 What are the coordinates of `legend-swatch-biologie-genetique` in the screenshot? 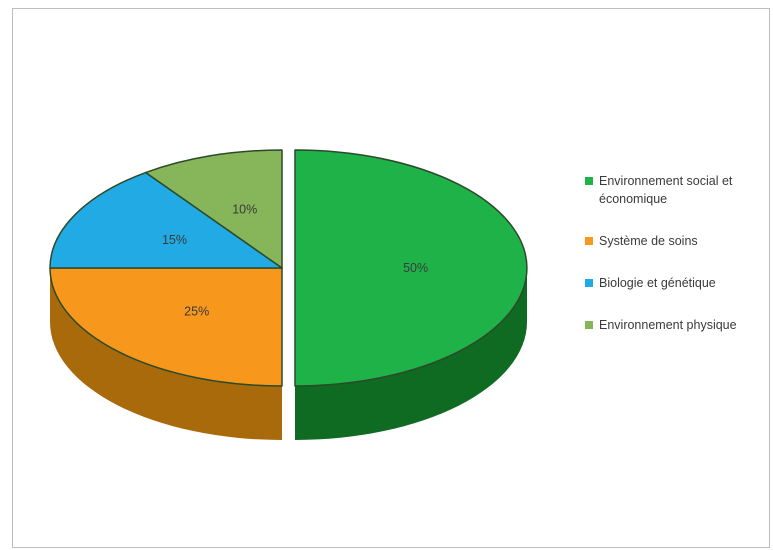 It's located at (589, 283).